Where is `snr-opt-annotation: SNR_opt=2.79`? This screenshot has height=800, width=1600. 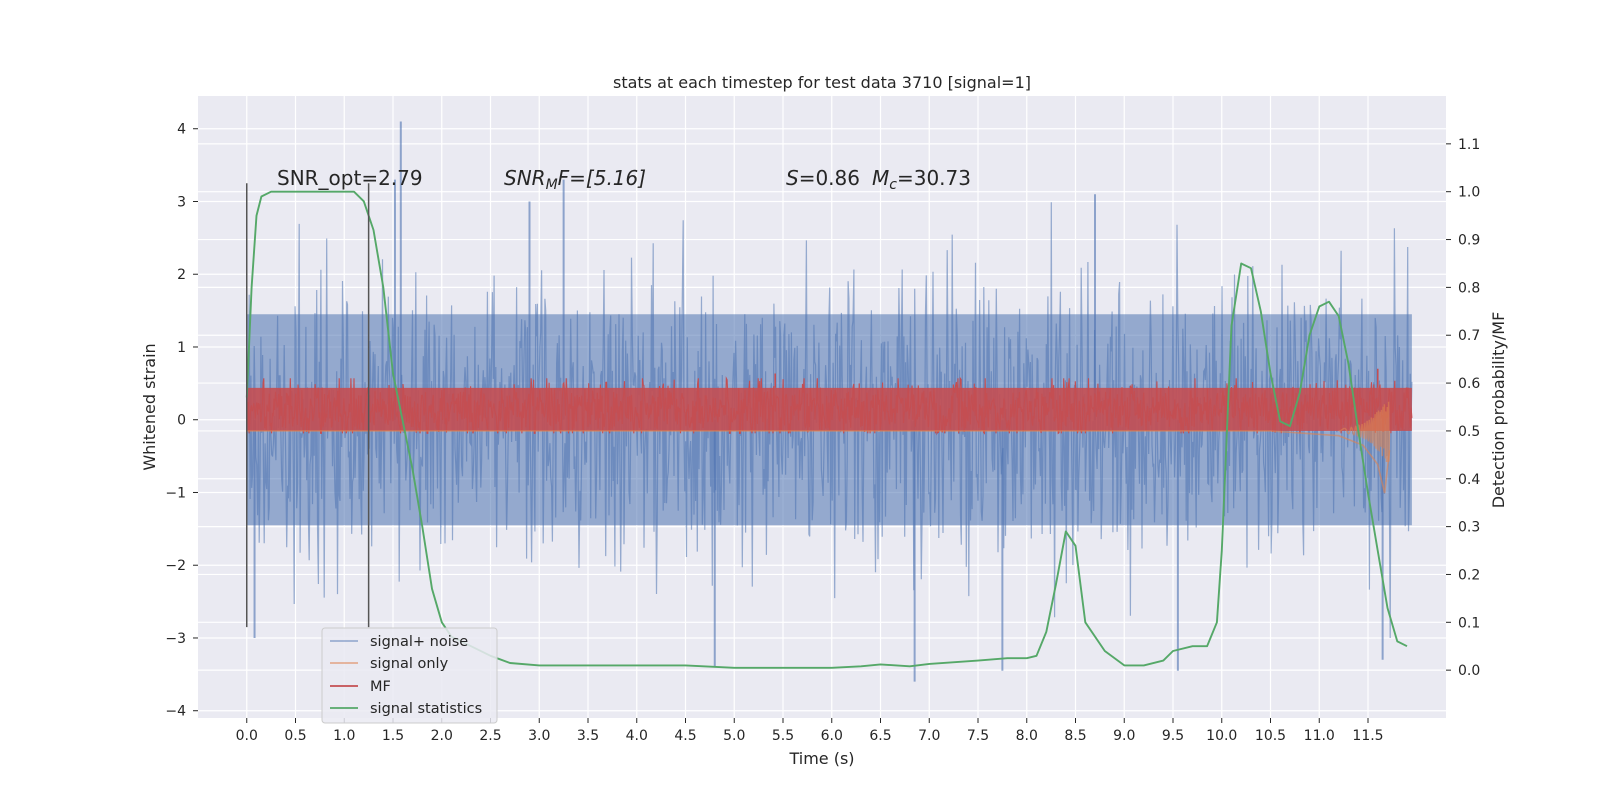 snr-opt-annotation: SNR_opt=2.79 is located at coordinates (350, 178).